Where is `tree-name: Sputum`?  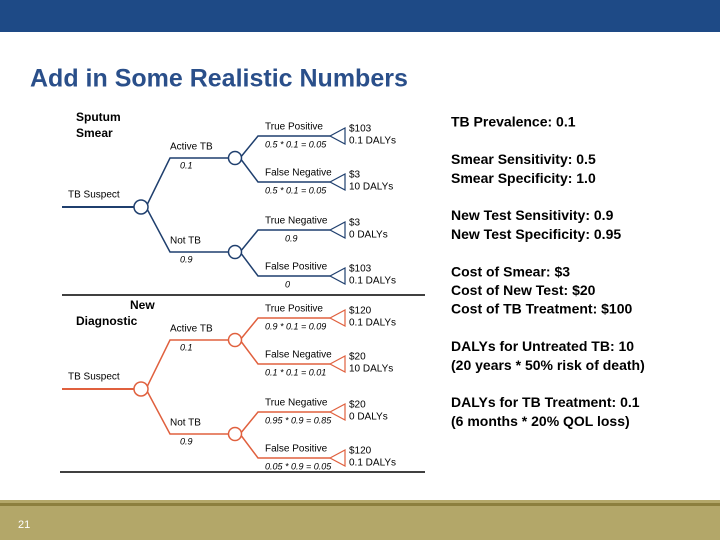 tree-name: Sputum is located at coordinates (98, 117).